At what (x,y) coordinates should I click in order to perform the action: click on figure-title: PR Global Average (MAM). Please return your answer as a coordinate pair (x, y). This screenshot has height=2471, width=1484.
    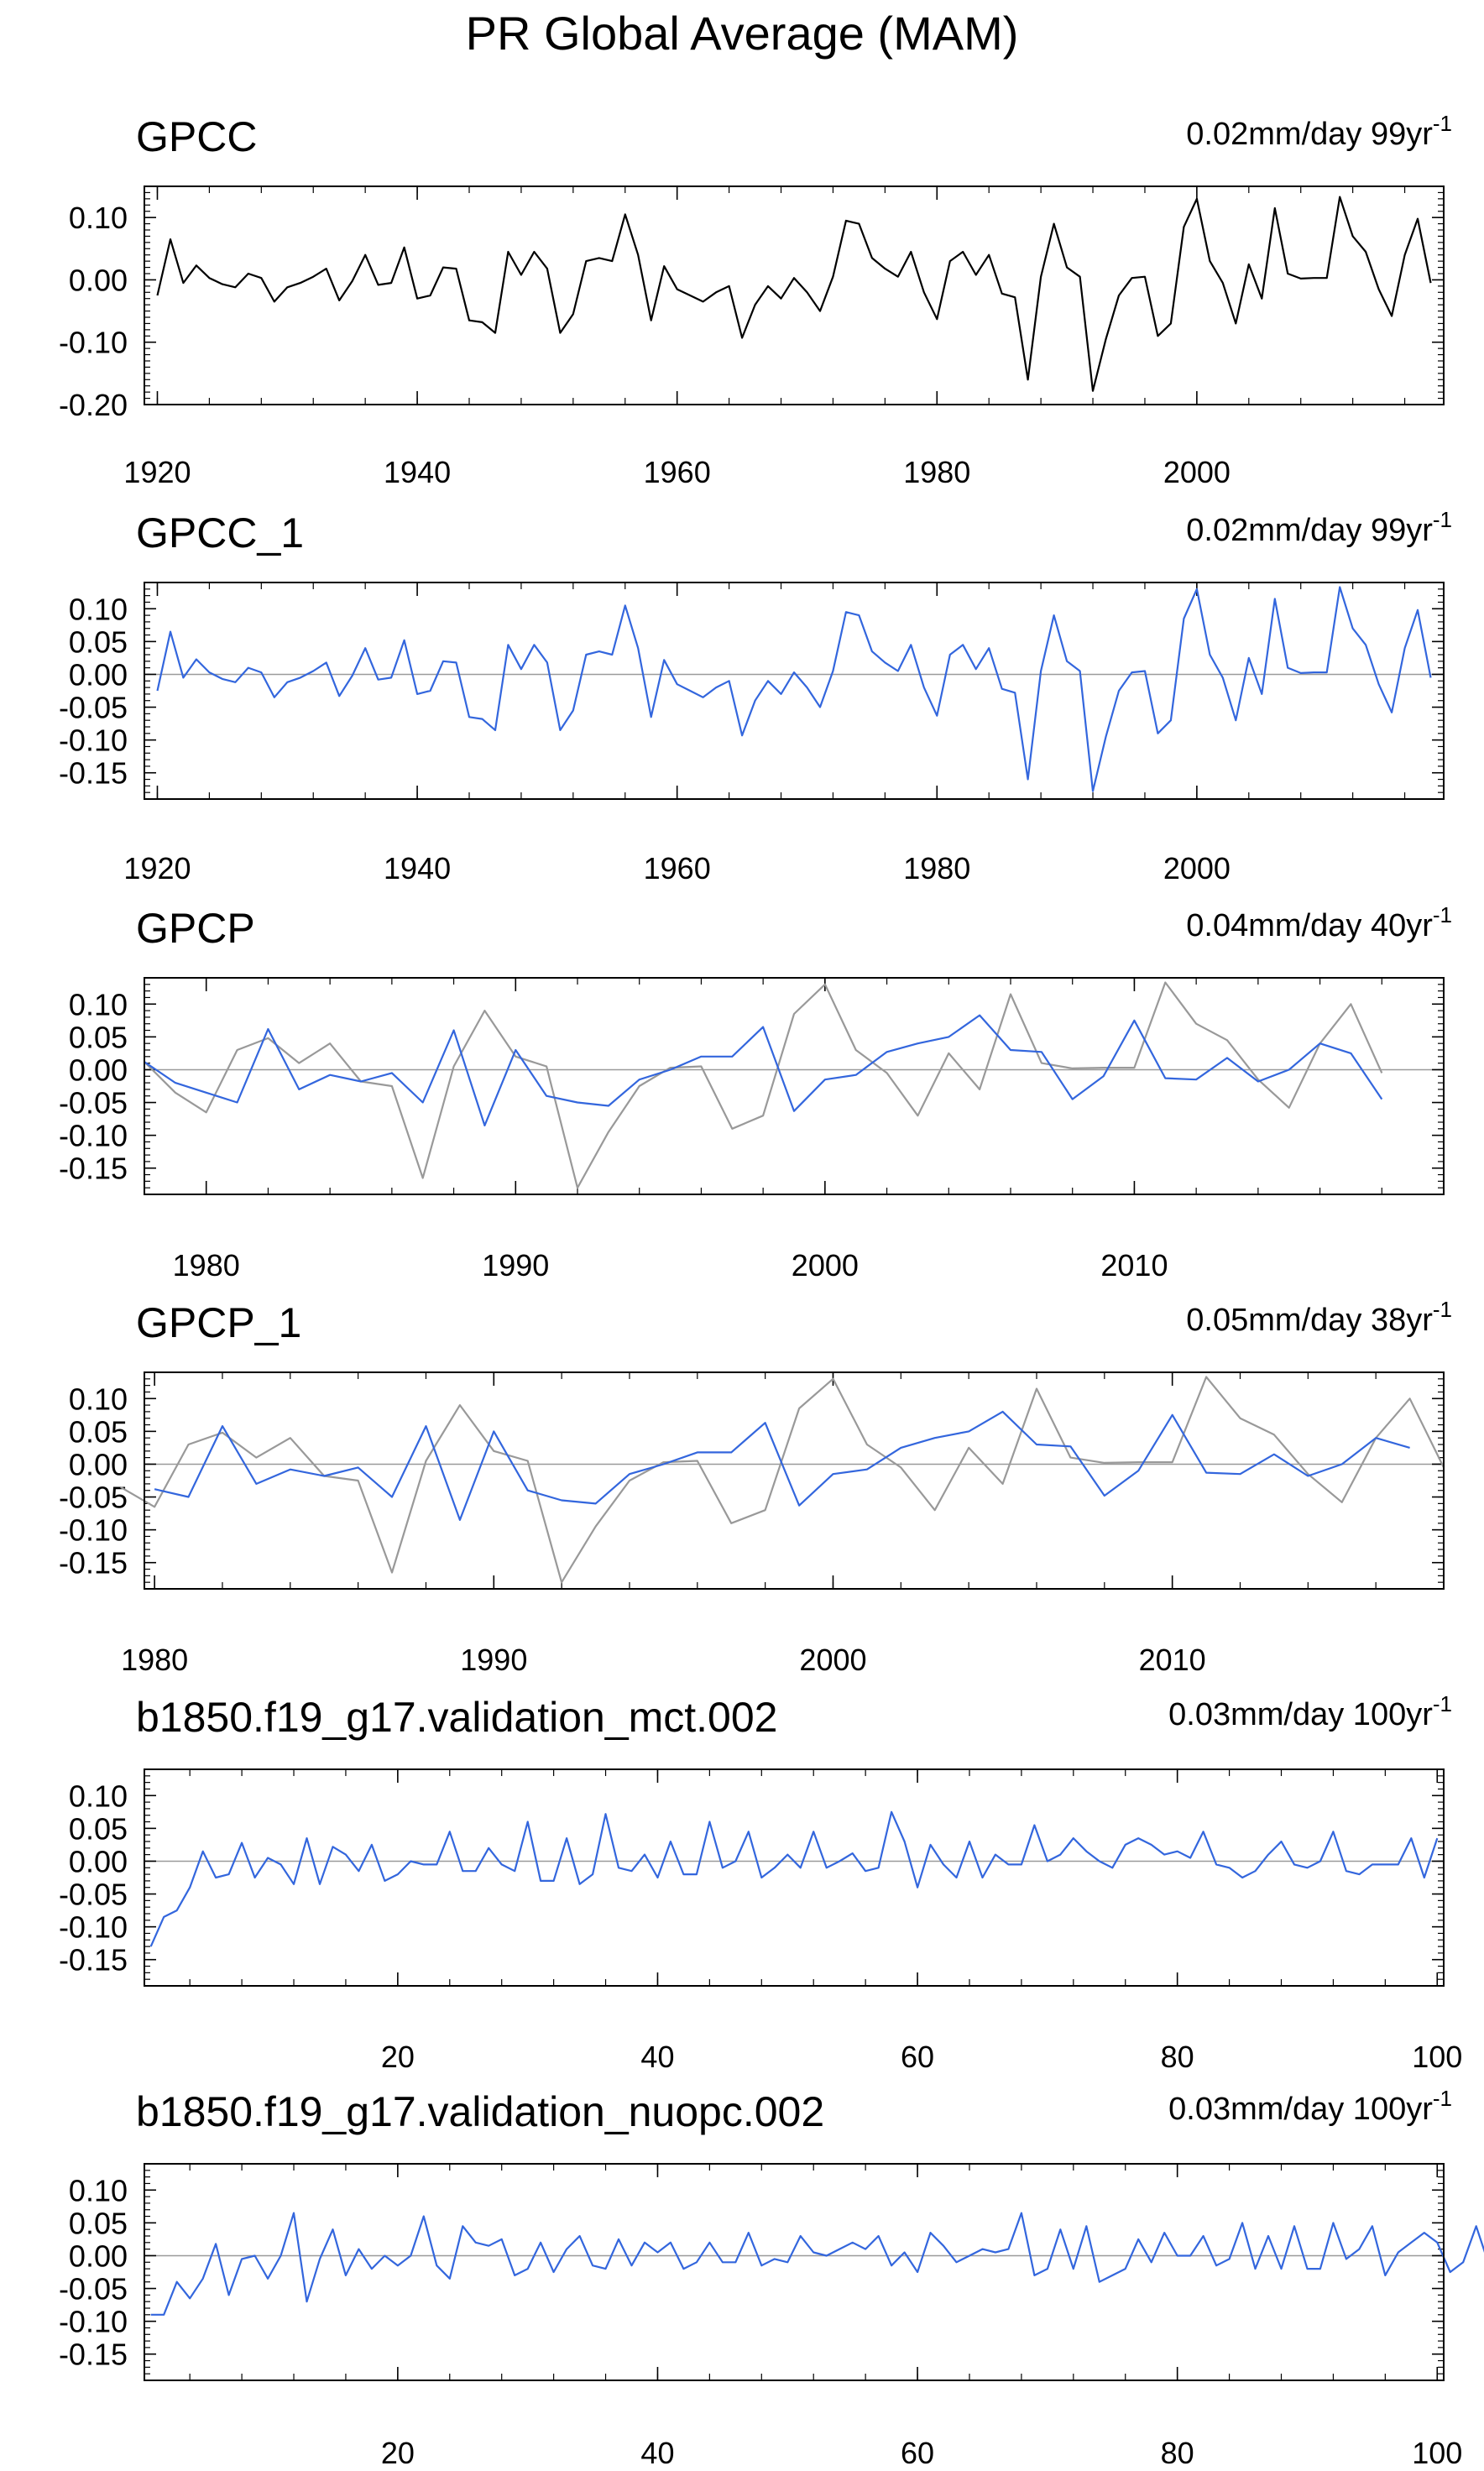
    Looking at the image, I should click on (742, 33).